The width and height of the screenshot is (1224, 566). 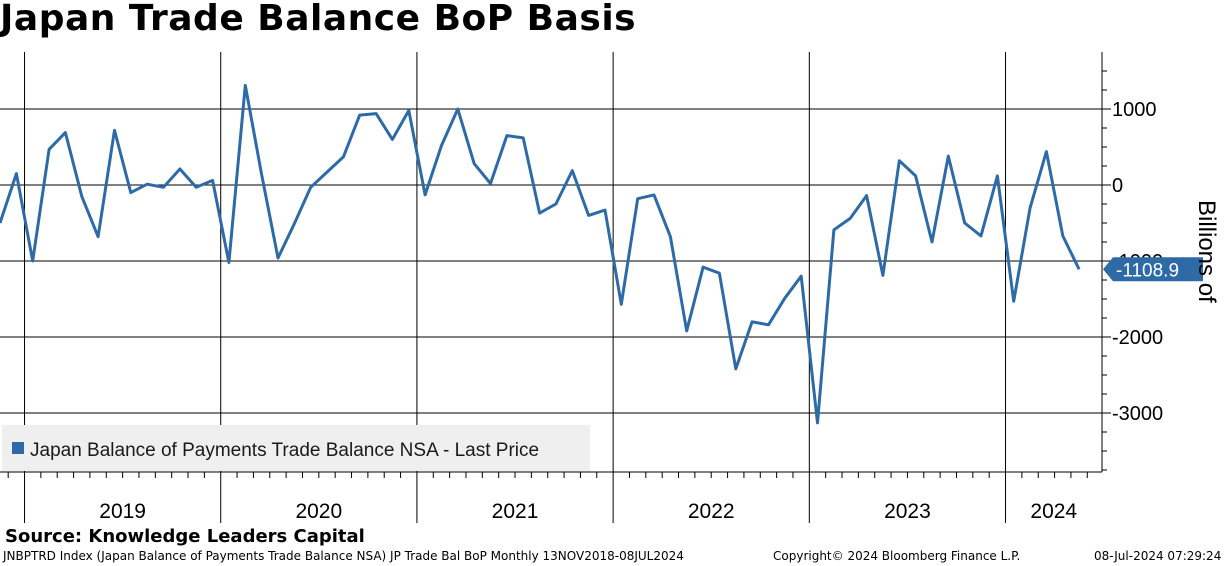 What do you see at coordinates (122, 511) in the screenshot?
I see `year-label: 2019` at bounding box center [122, 511].